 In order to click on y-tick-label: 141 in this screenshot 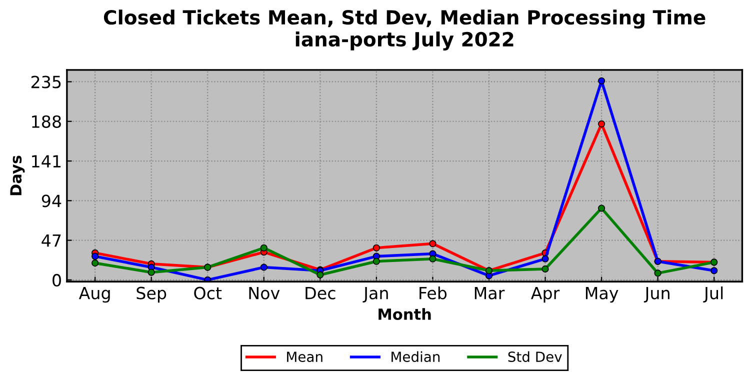, I will do `click(46, 161)`.